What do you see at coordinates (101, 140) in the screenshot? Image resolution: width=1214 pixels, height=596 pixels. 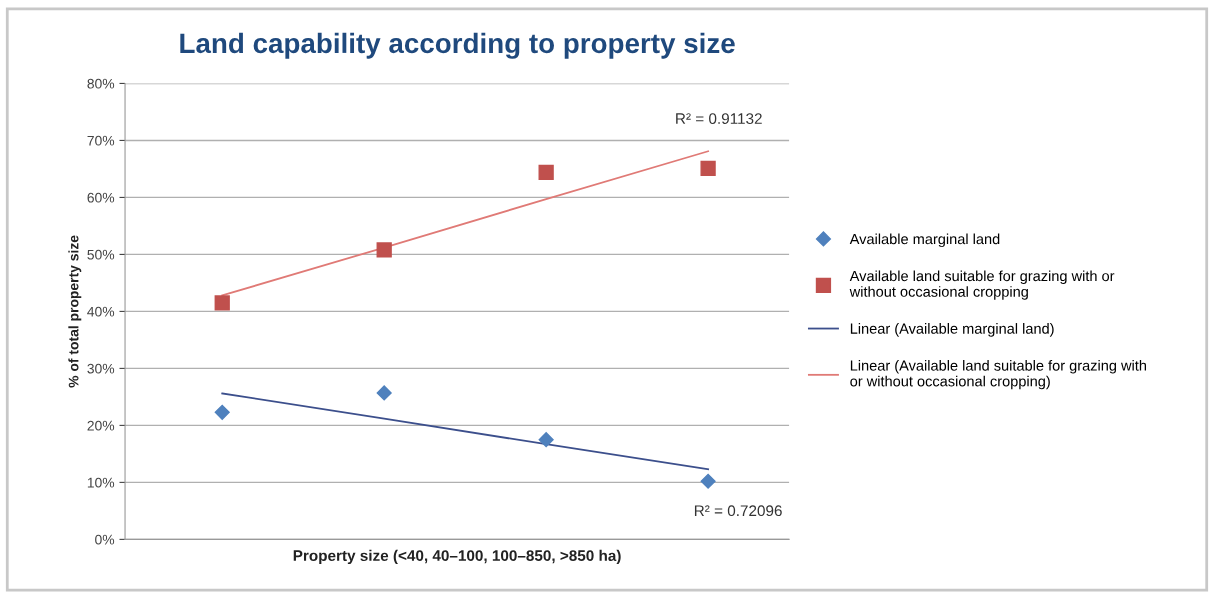 I see `y-tick-label: 70%` at bounding box center [101, 140].